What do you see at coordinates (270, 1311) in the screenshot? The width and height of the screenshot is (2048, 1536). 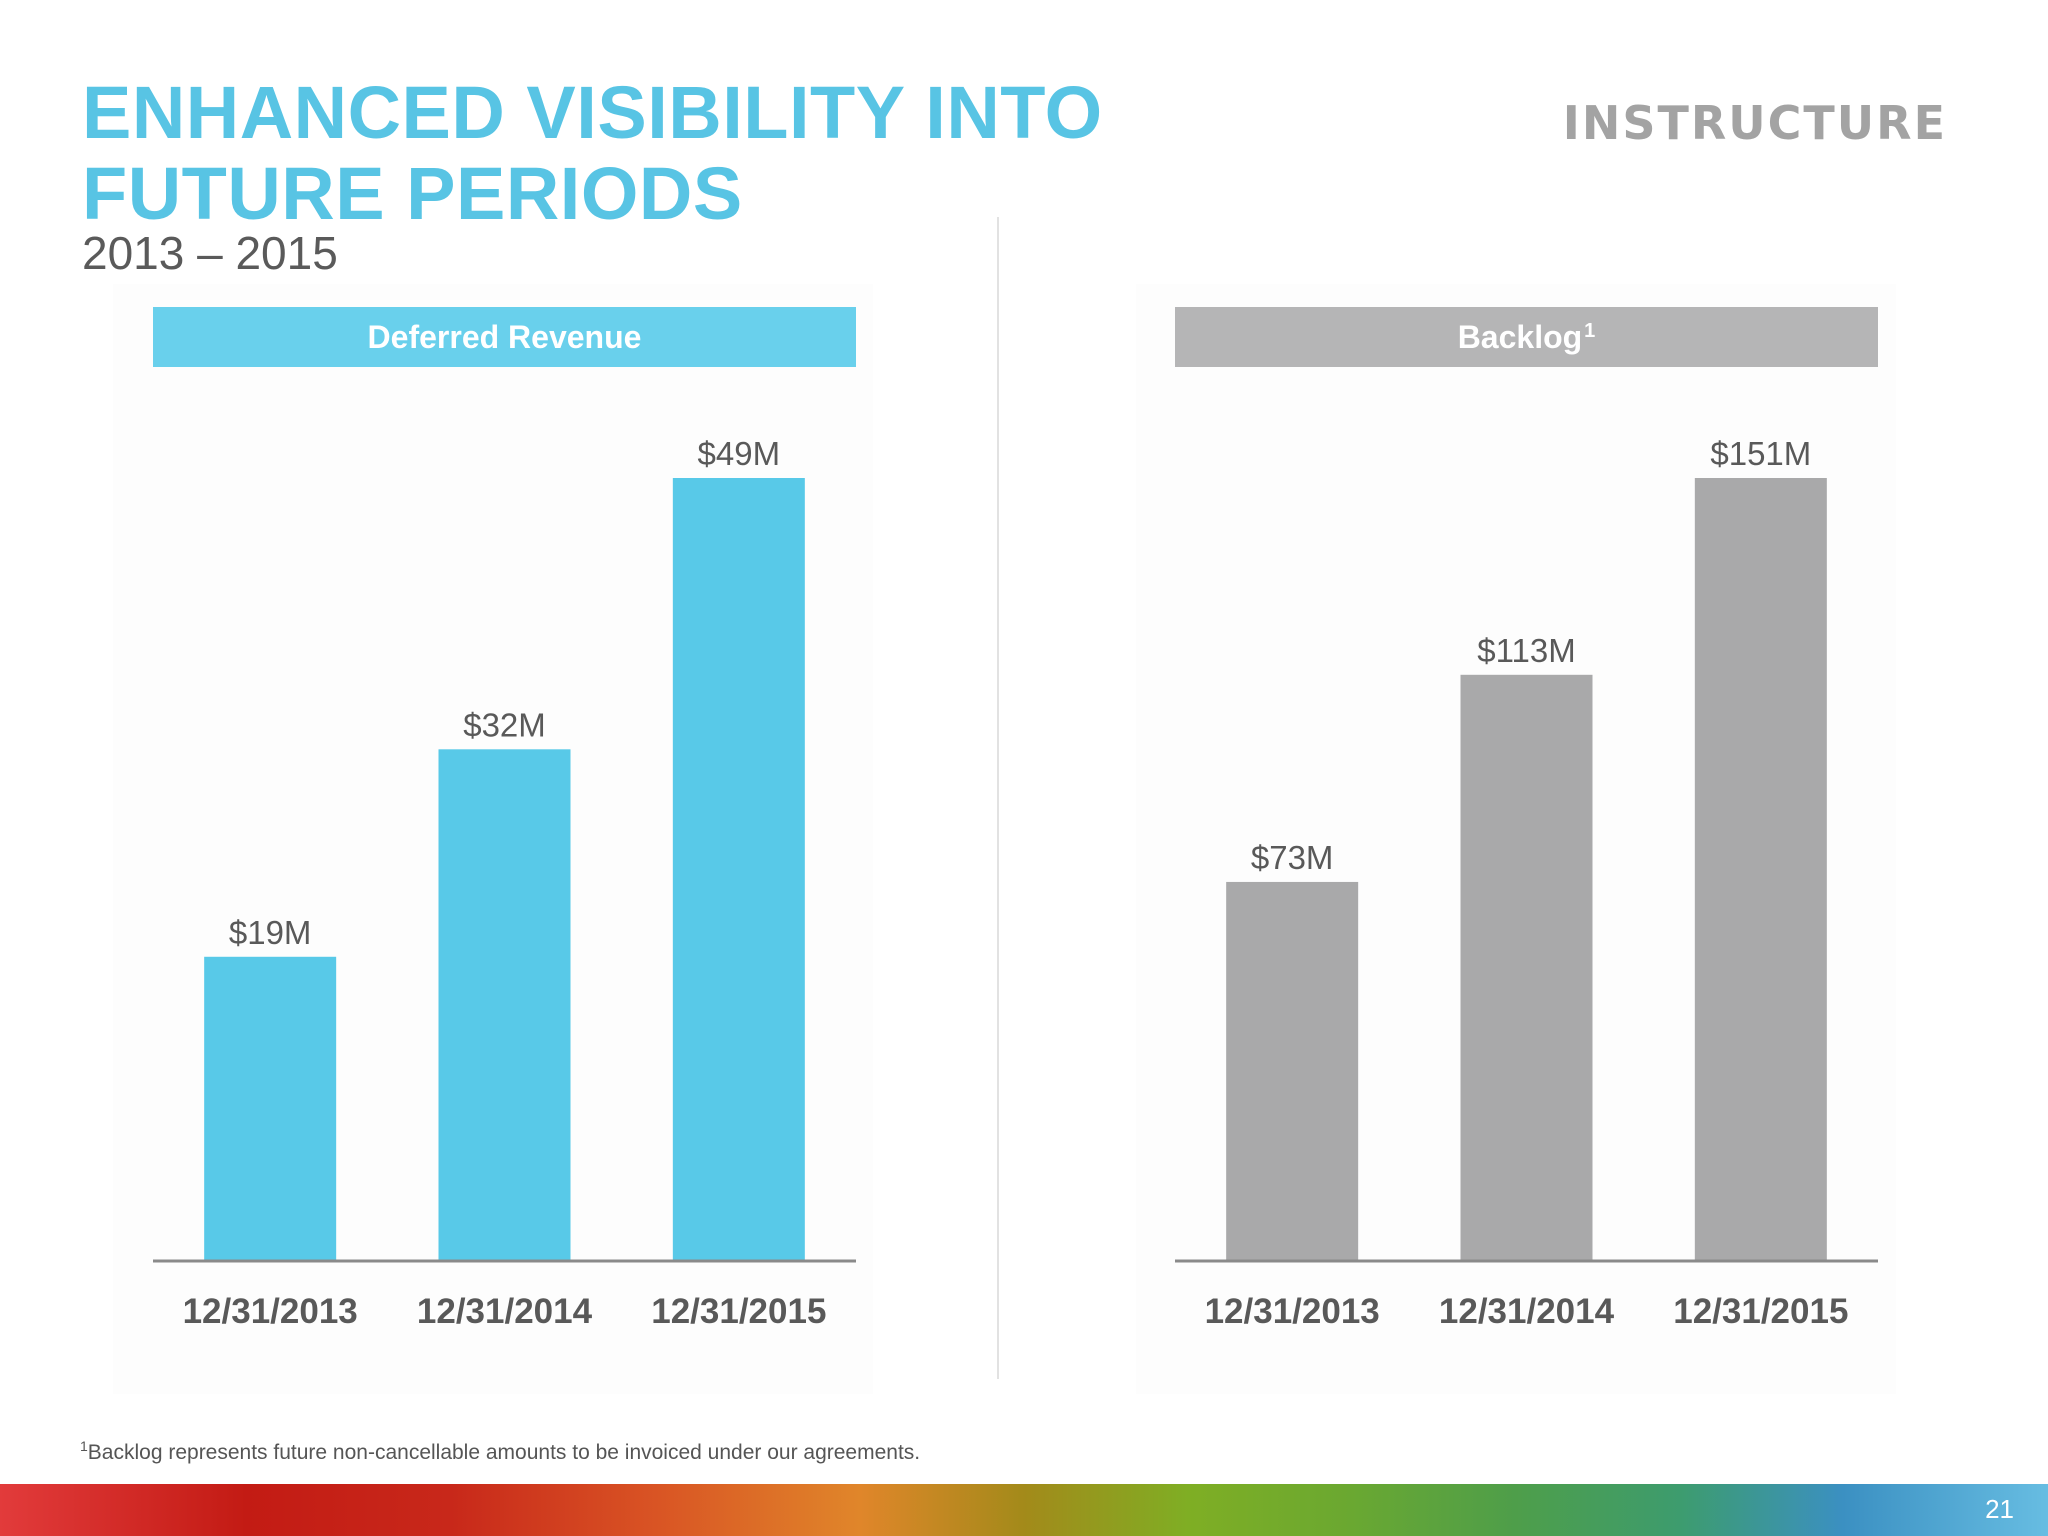 I see `deferred-revenue-category-label-1: 12/31/2013` at bounding box center [270, 1311].